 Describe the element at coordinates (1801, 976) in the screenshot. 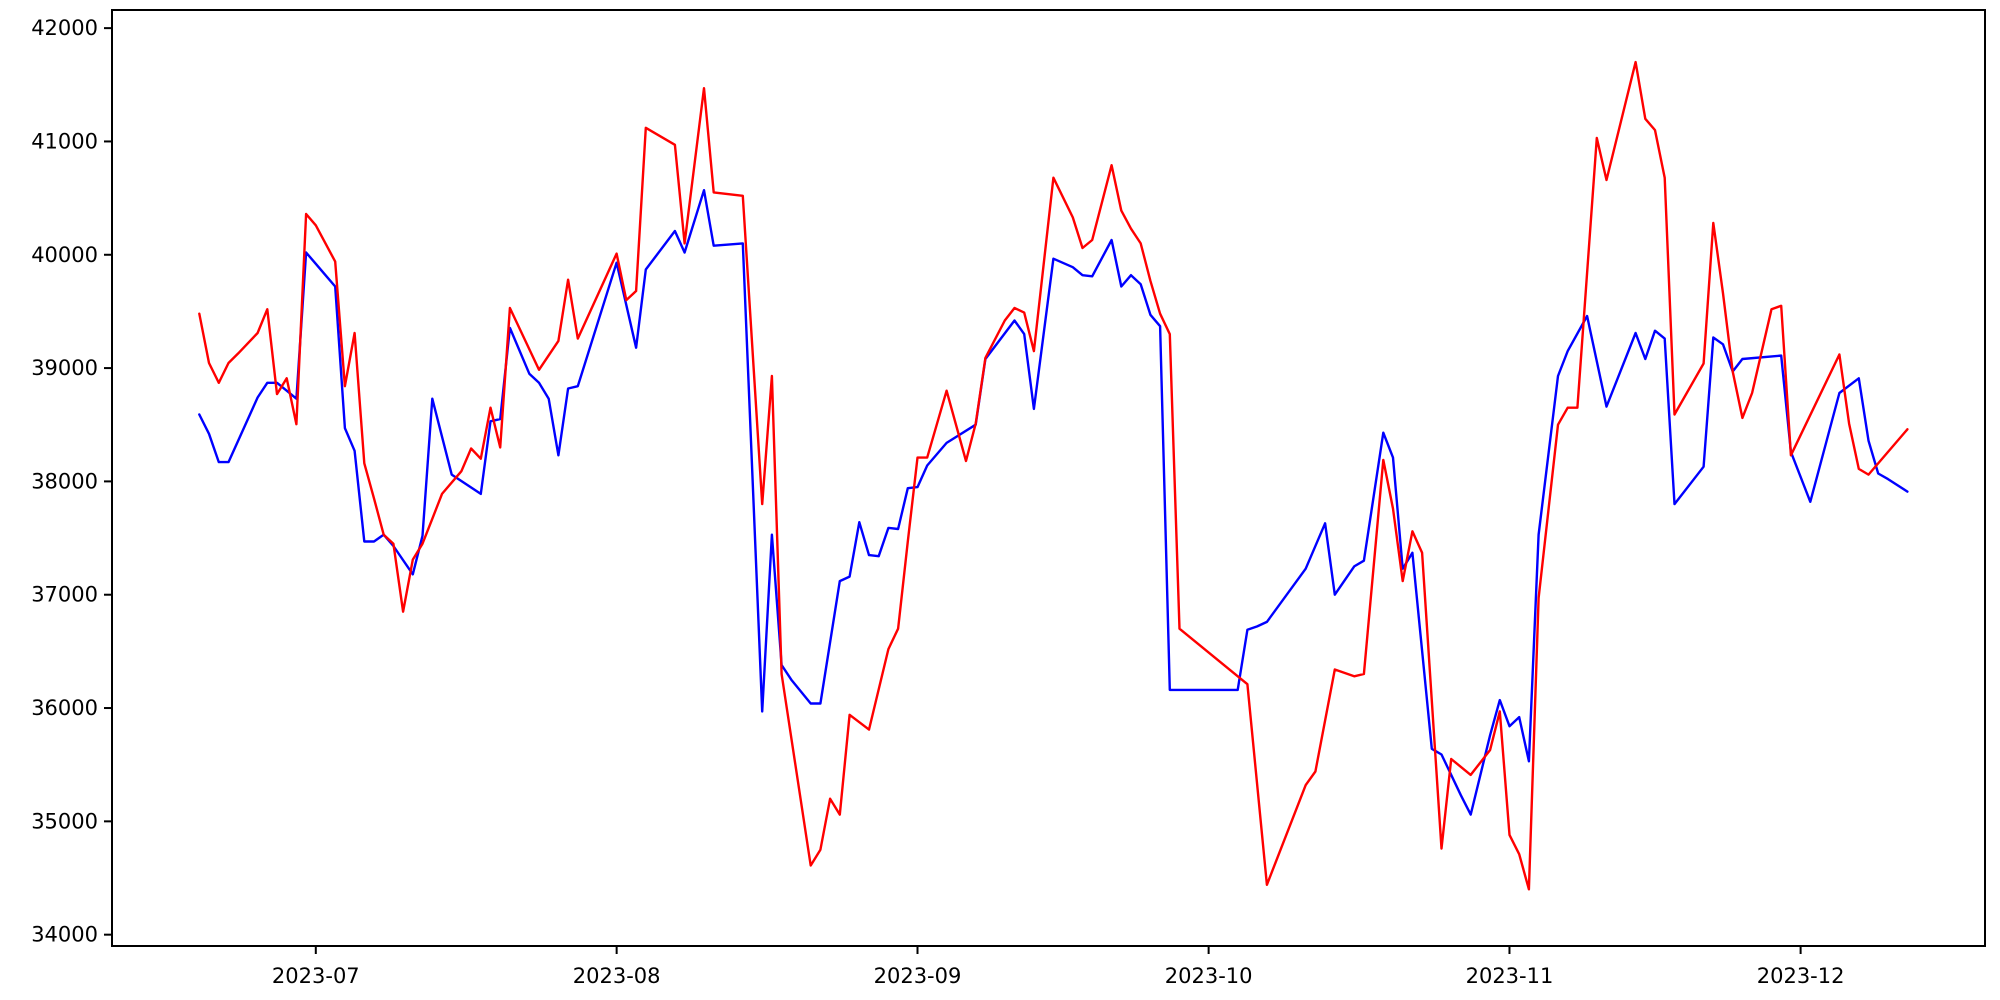

I see `x-tick-label: 2023-12` at that location.